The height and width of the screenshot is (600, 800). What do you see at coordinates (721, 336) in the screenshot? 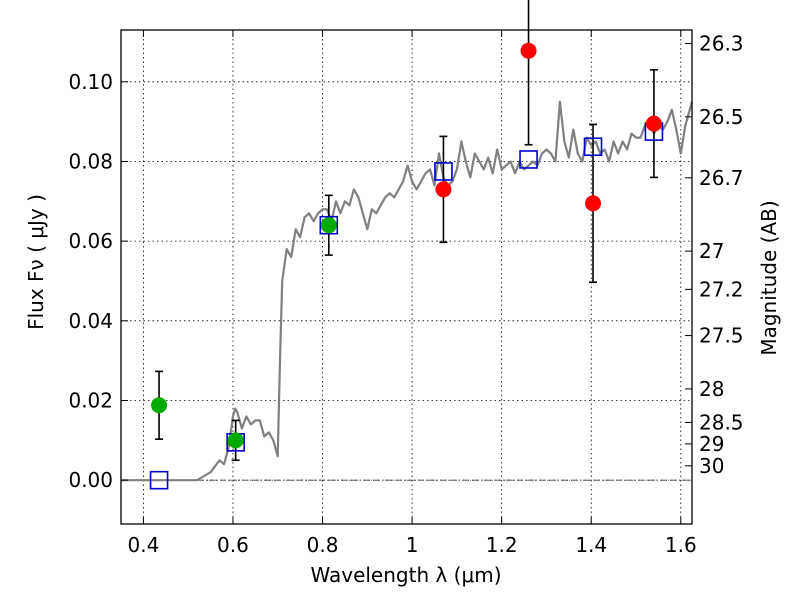
I see `magnitude-tick-label: 27.5` at bounding box center [721, 336].